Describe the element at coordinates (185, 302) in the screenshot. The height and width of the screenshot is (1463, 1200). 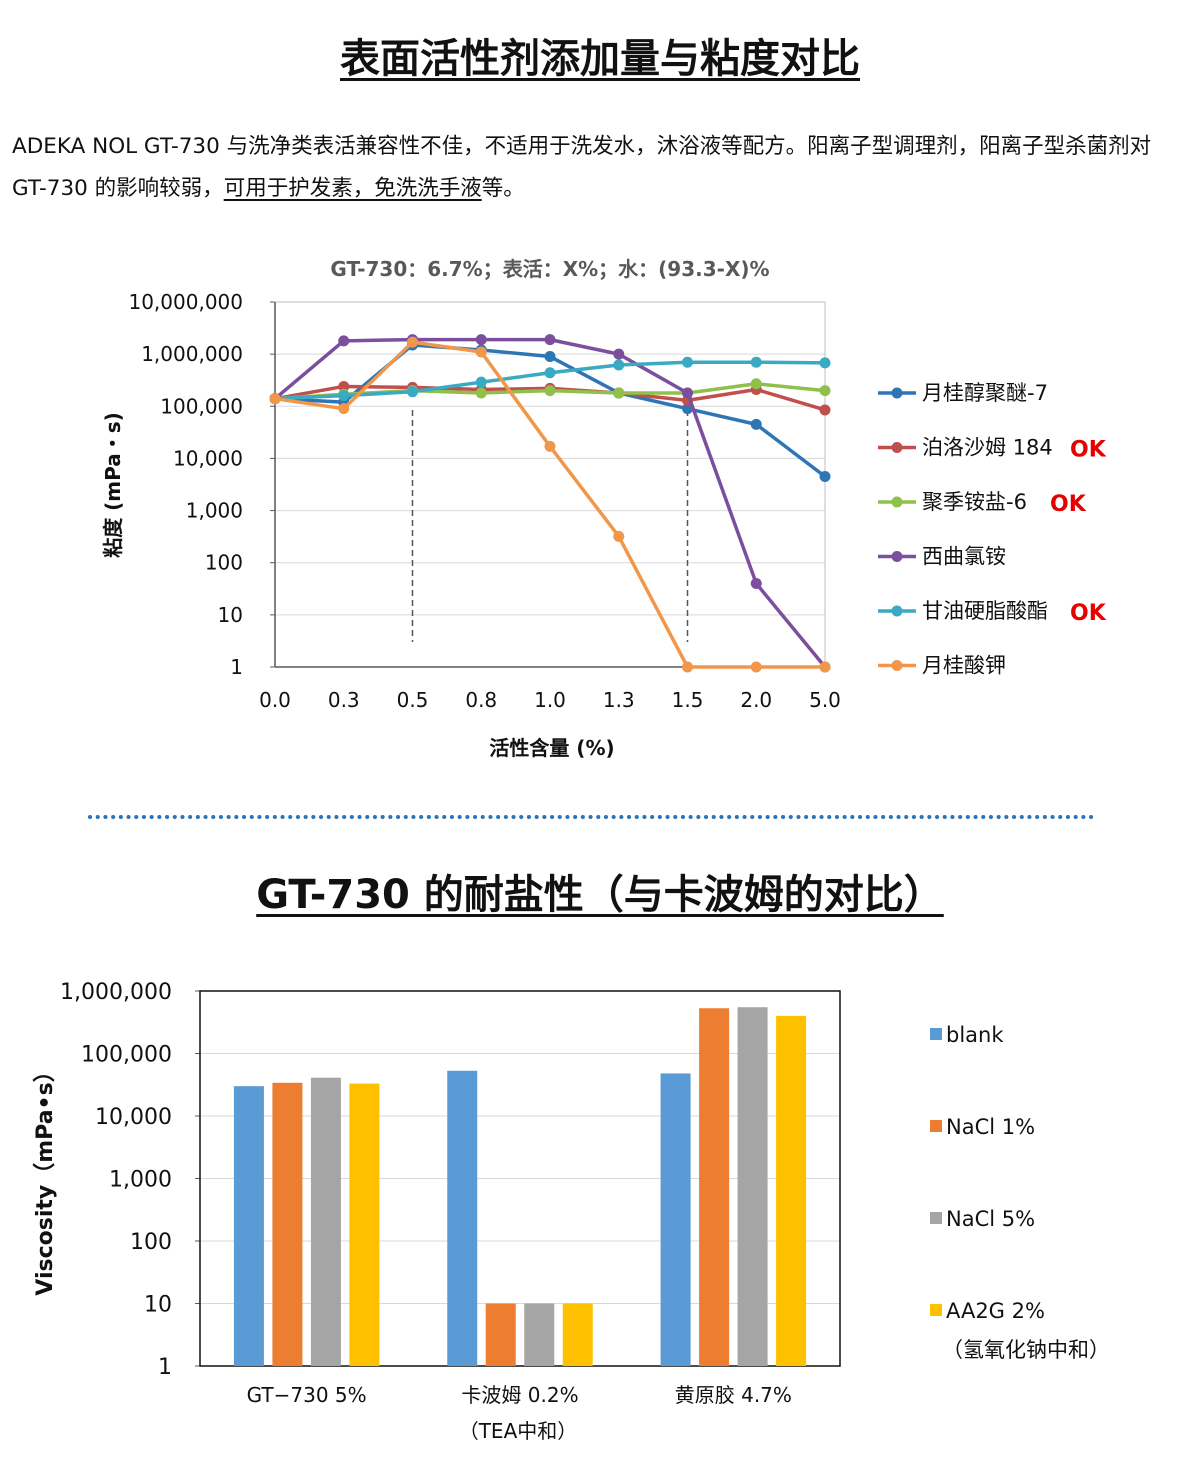
I see `chart1-y-tick-label: 10,000,000` at that location.